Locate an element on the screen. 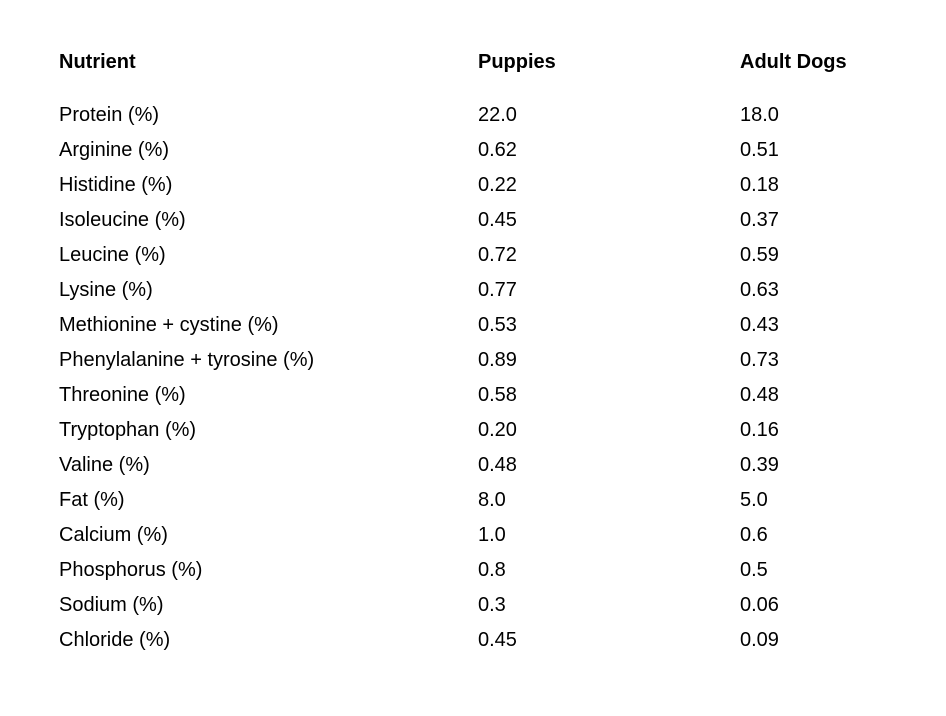 This screenshot has height=716, width=946. puppies-value-cell: 0.48 is located at coordinates (497, 465).